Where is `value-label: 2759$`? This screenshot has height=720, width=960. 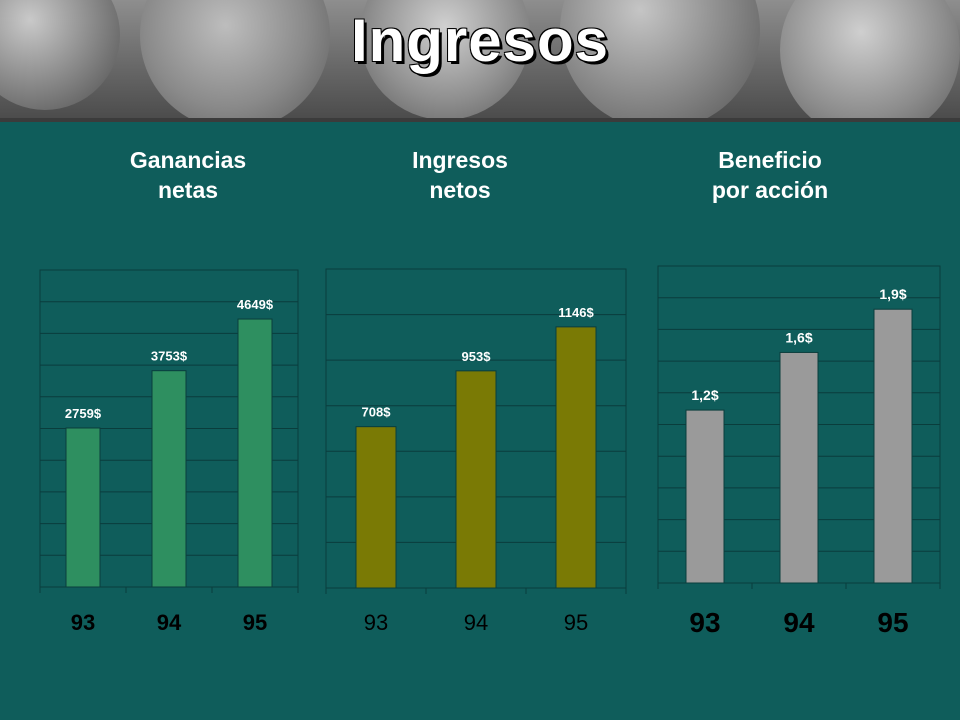
value-label: 2759$ is located at coordinates (83, 413).